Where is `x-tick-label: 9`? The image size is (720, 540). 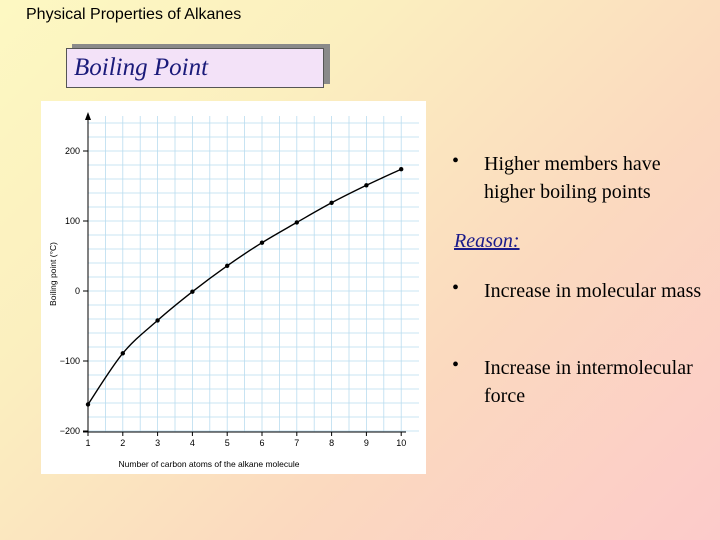 x-tick-label: 9 is located at coordinates (366, 443).